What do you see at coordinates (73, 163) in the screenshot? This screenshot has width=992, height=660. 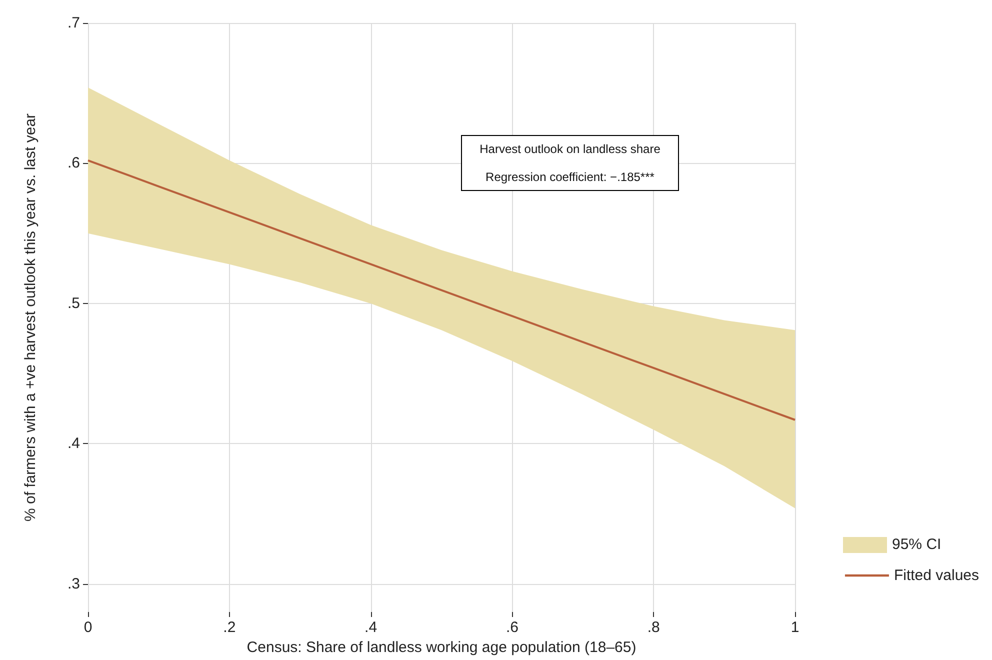 I see `y-tick-label: .6` at bounding box center [73, 163].